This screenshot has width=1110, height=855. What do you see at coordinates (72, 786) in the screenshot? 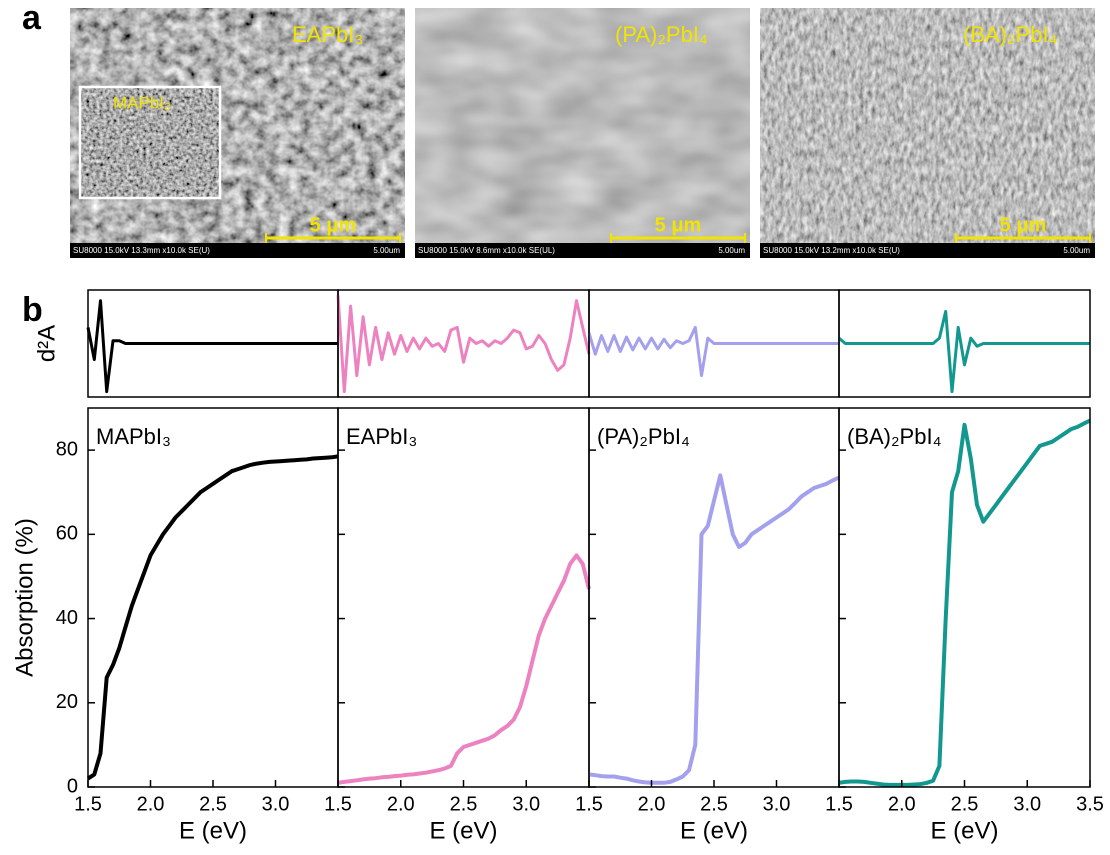
I see `y-tick-label: 0` at bounding box center [72, 786].